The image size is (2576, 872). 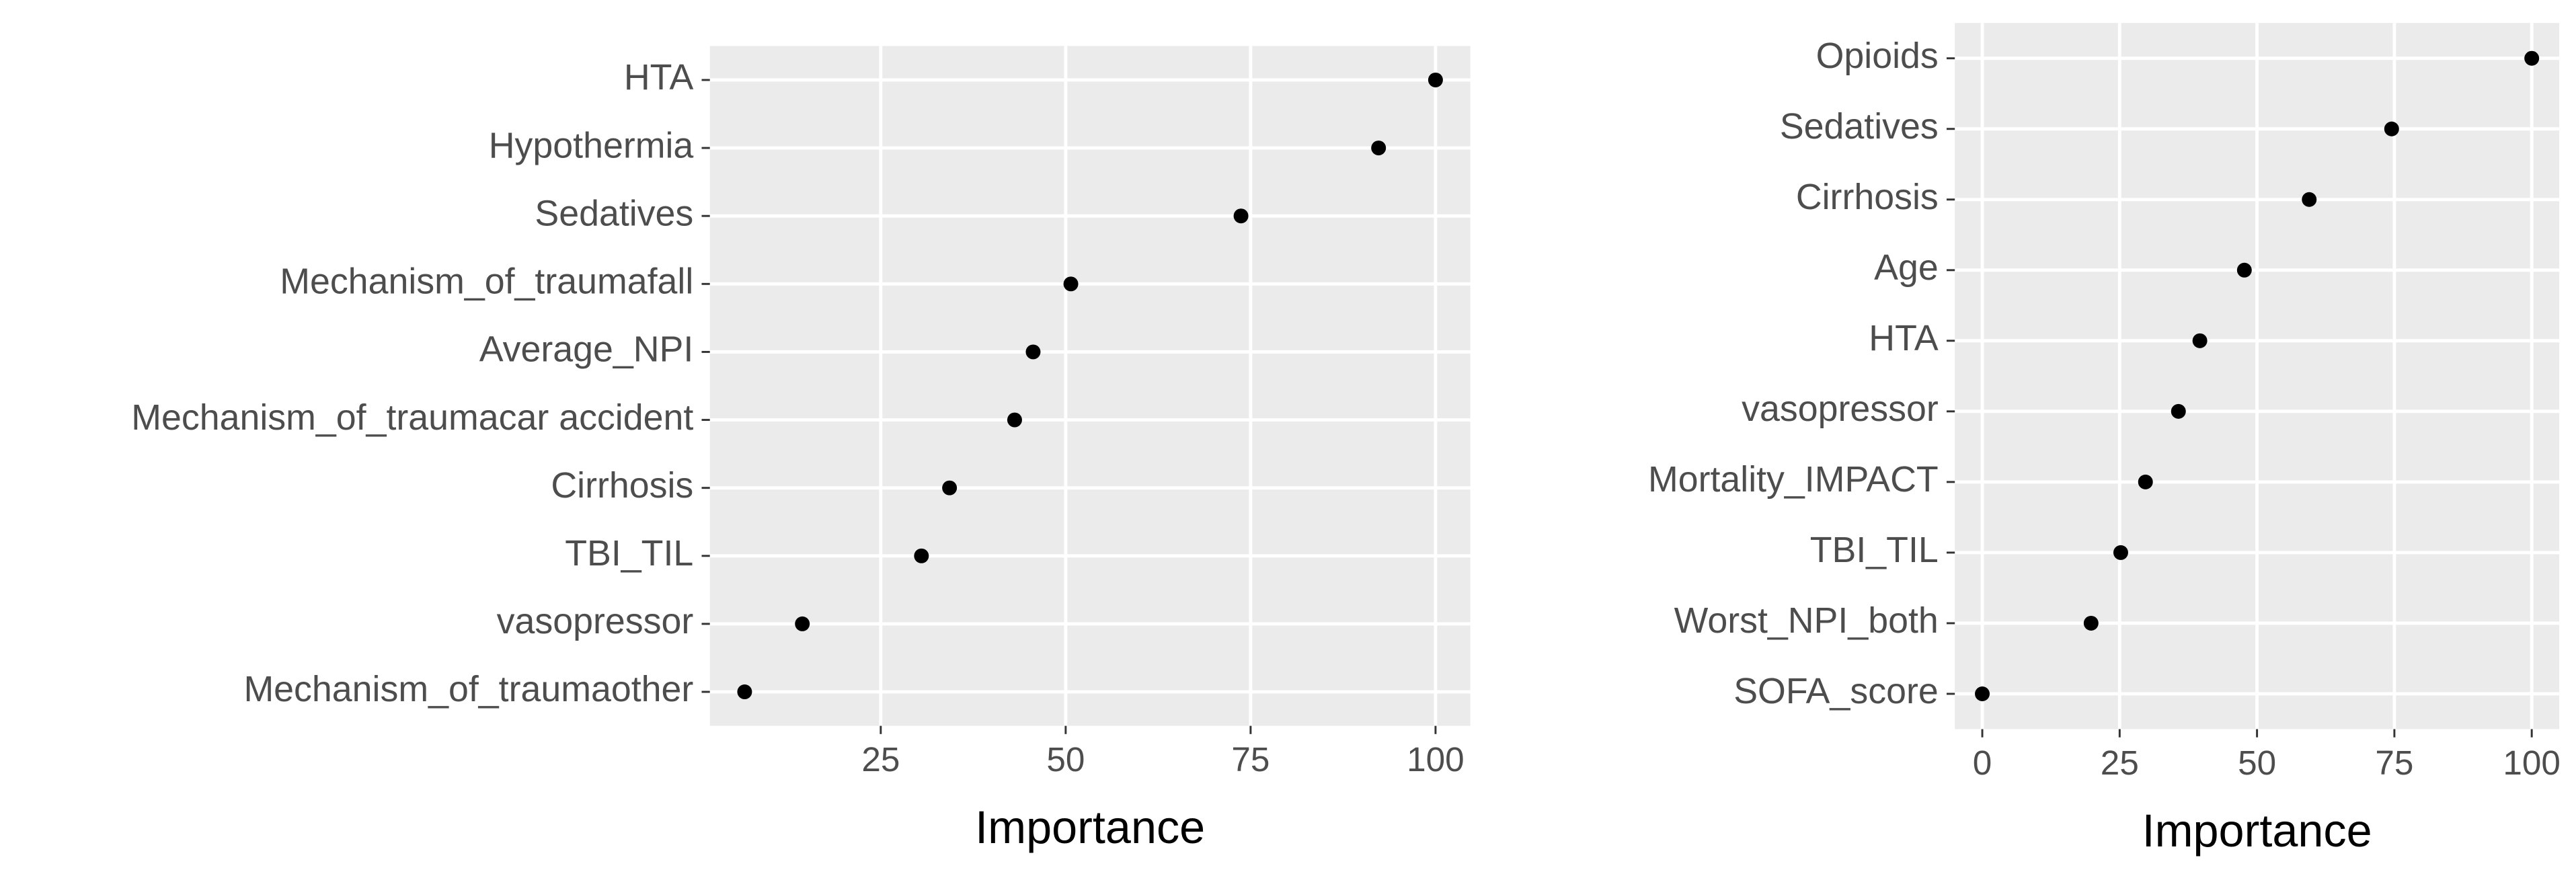 I want to click on y-tick-label: Mechanism_of_traumafall, so click(x=486, y=282).